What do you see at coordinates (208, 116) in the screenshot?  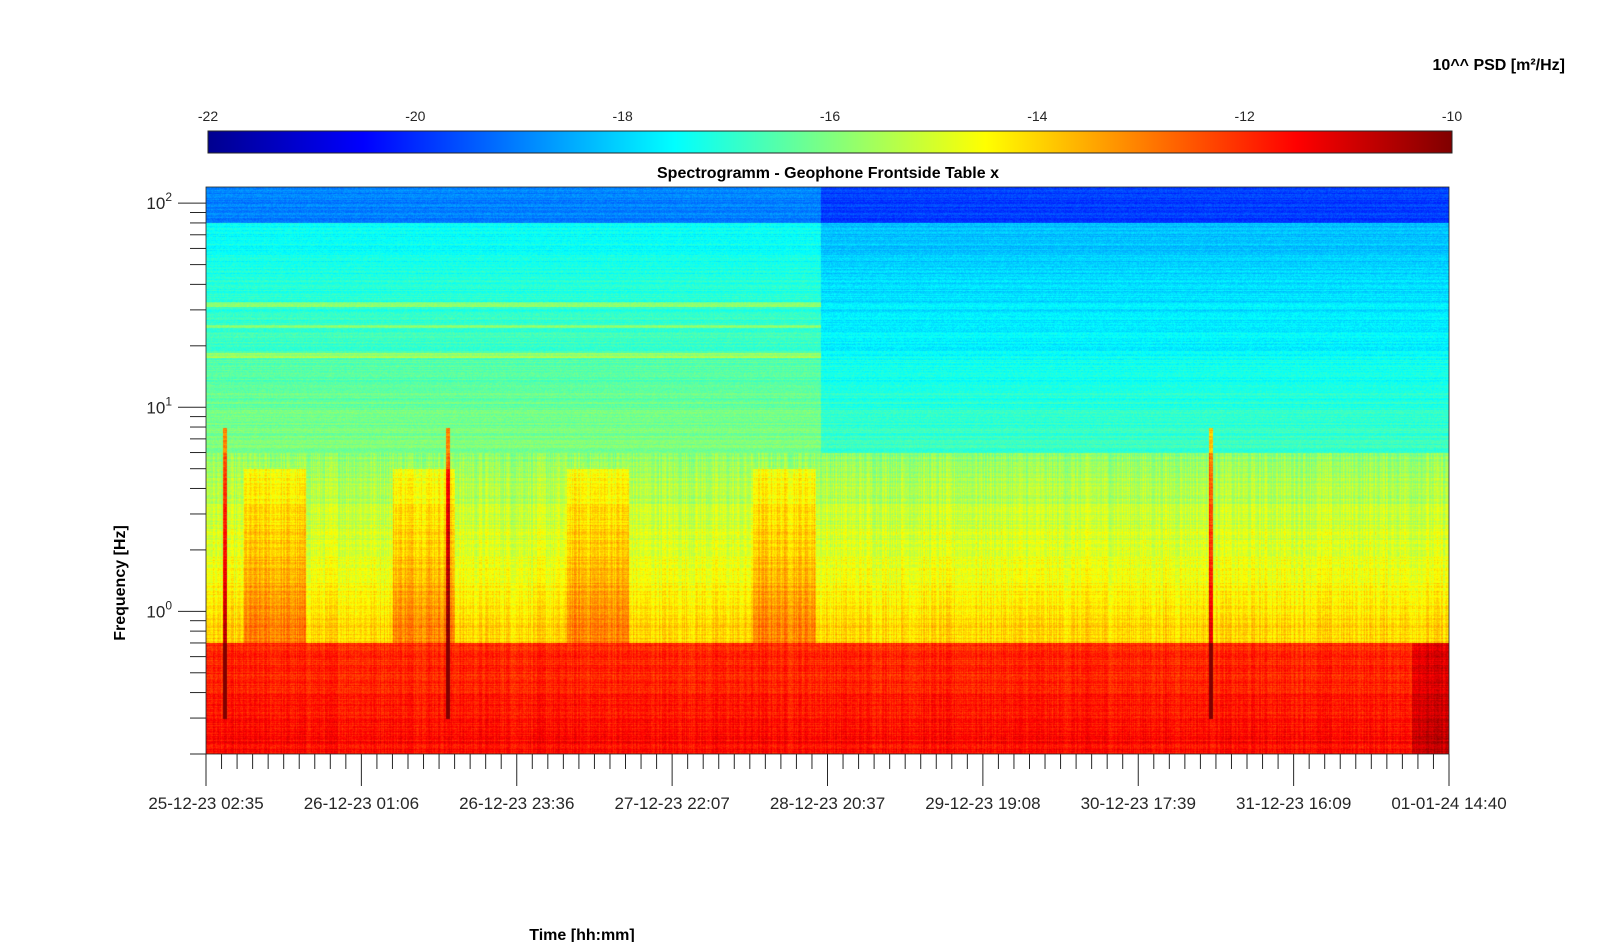 I see `colorbar-tick-label: -22` at bounding box center [208, 116].